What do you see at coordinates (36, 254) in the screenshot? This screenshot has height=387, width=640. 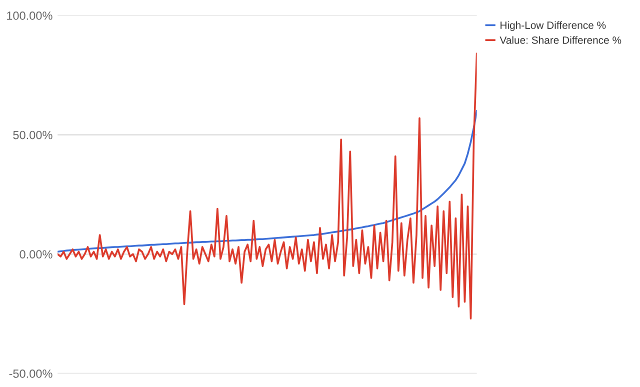 I see `y-tick-label: 0.00%` at bounding box center [36, 254].